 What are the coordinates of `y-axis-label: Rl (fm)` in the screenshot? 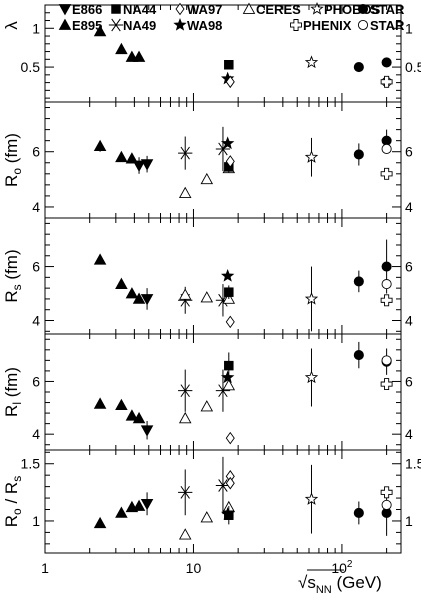 It's located at (13, 392).